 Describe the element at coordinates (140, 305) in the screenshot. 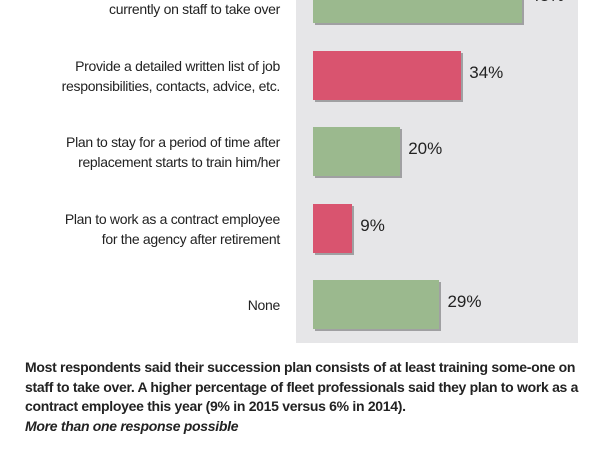

I see `category-label: None` at that location.